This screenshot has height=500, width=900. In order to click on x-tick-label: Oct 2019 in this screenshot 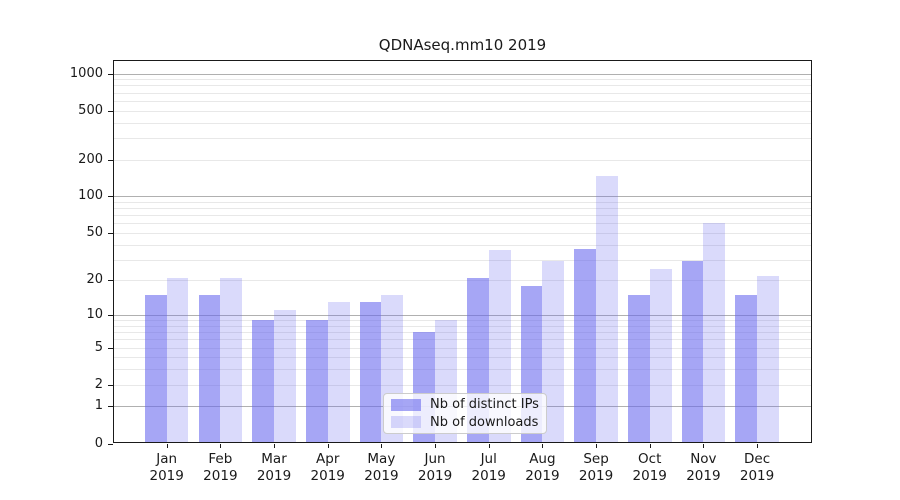, I will do `click(650, 468)`.